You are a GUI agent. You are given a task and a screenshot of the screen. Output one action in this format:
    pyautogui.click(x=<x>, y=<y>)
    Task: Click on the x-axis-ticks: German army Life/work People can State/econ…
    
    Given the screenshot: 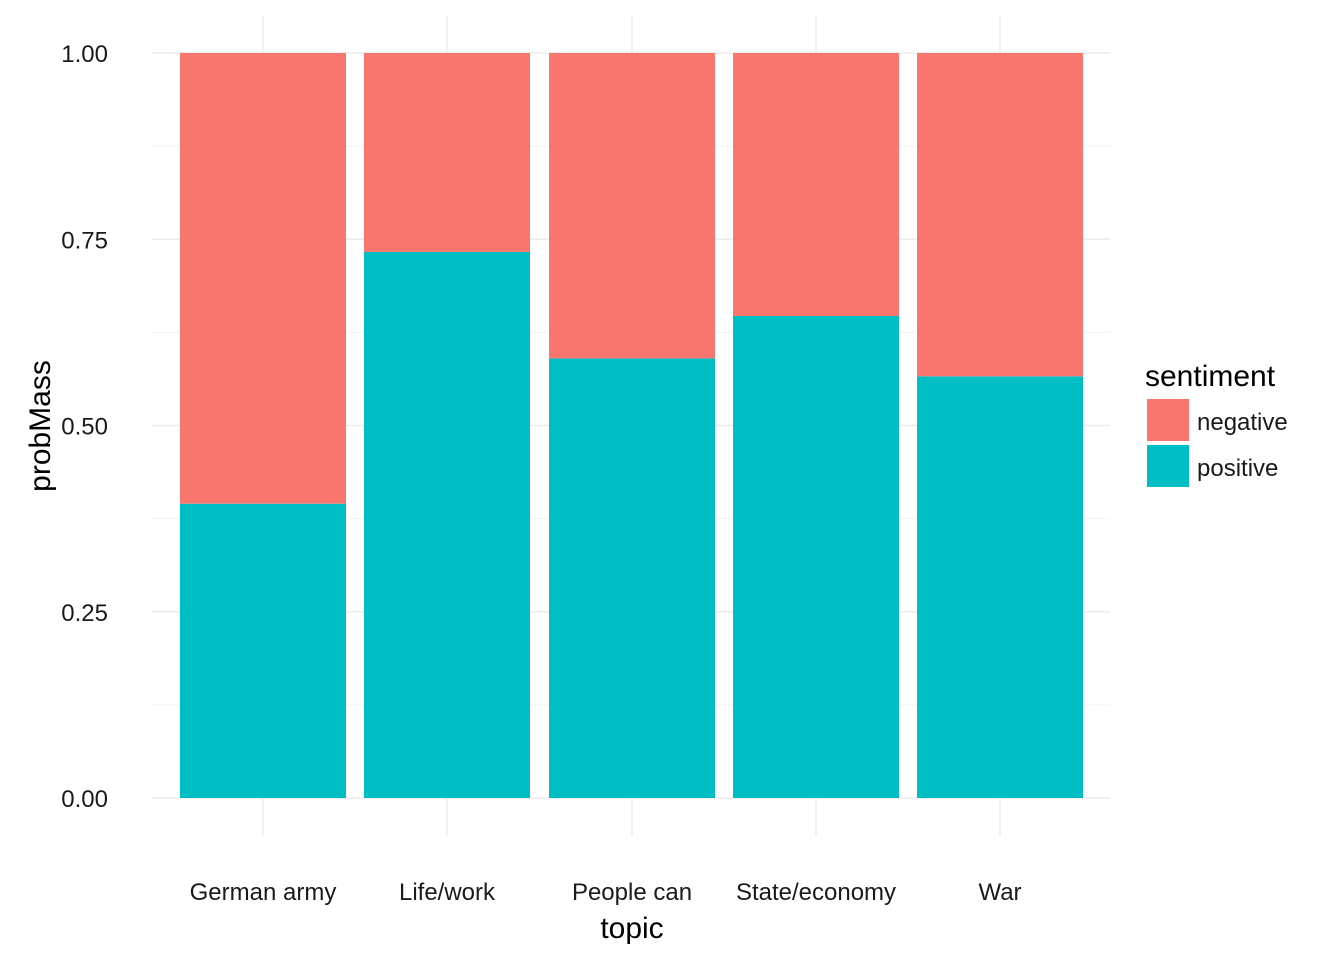 What is the action you would take?
    pyautogui.click(x=606, y=892)
    